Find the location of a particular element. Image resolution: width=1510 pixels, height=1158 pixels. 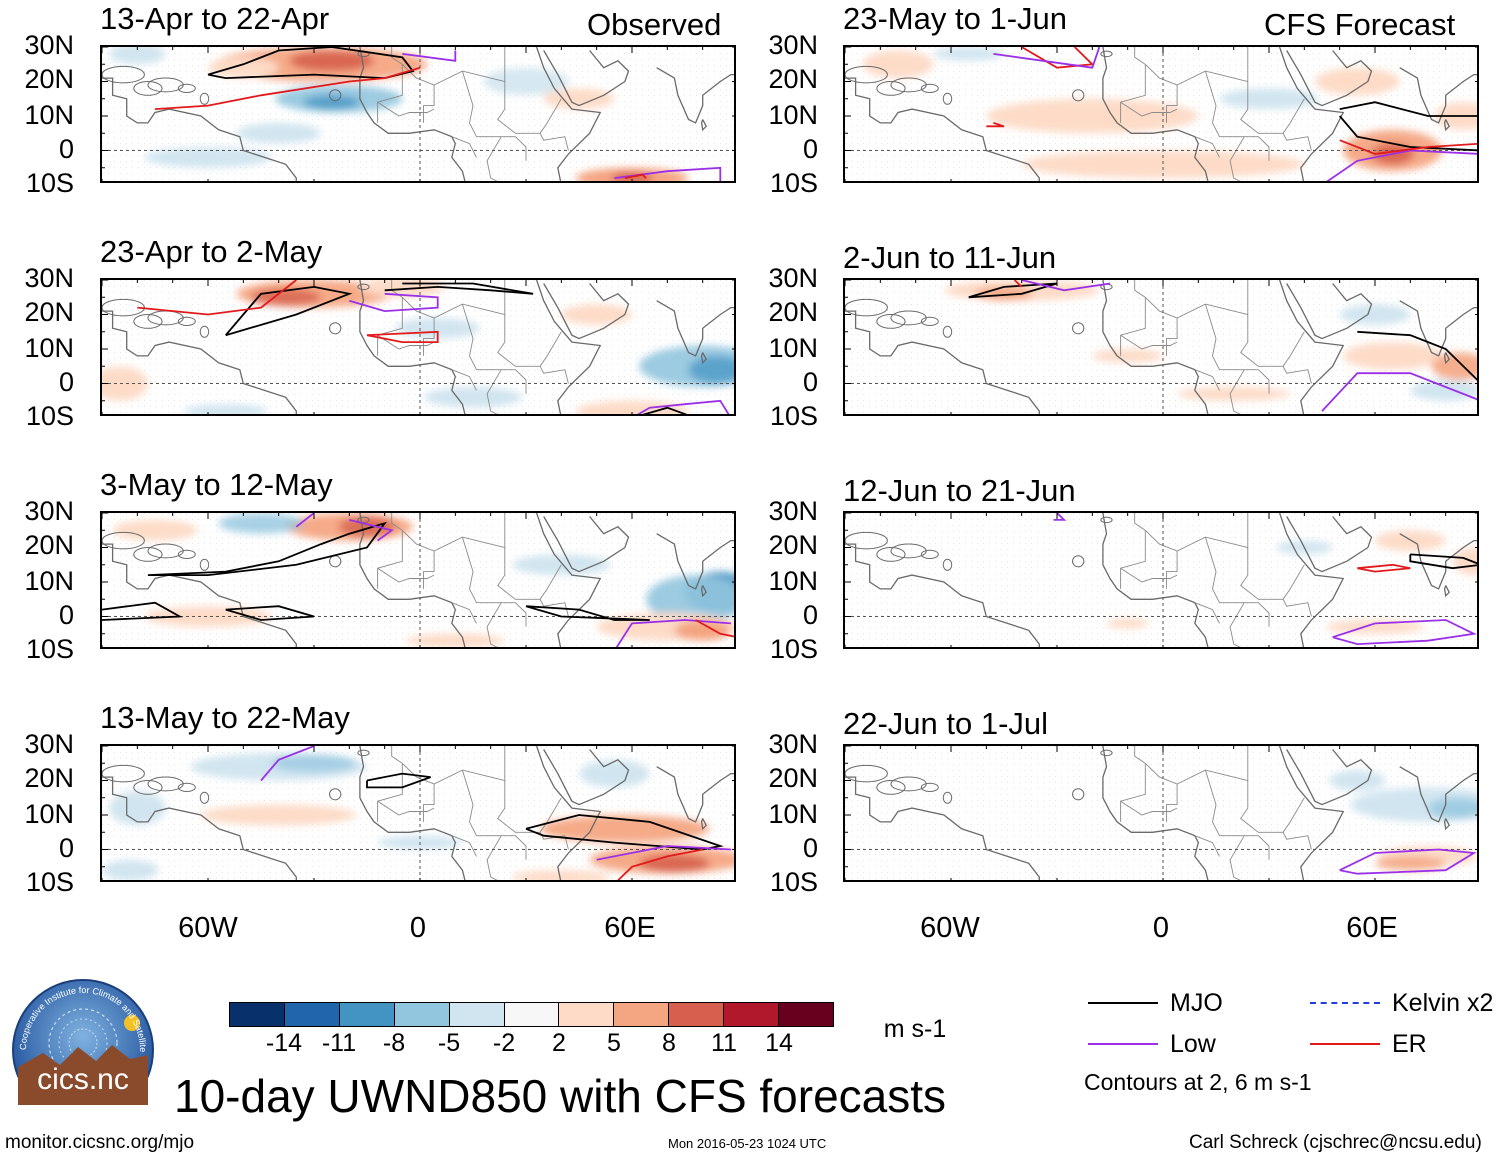

lat-label-obs-2-1: 20N is located at coordinates (49, 312).